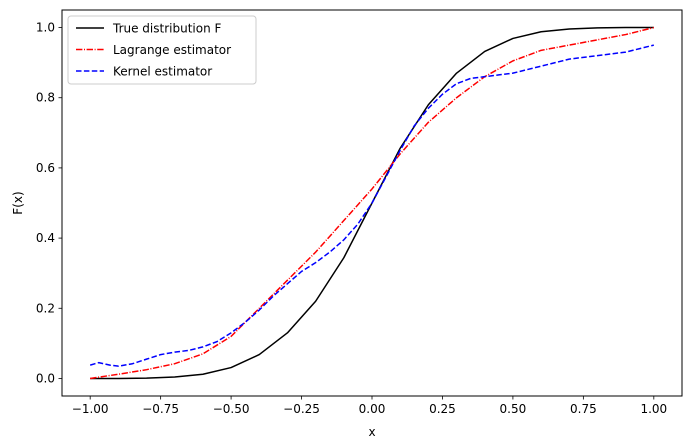  Describe the element at coordinates (45, 28) in the screenshot. I see `y-tick-label: 1.0` at that location.